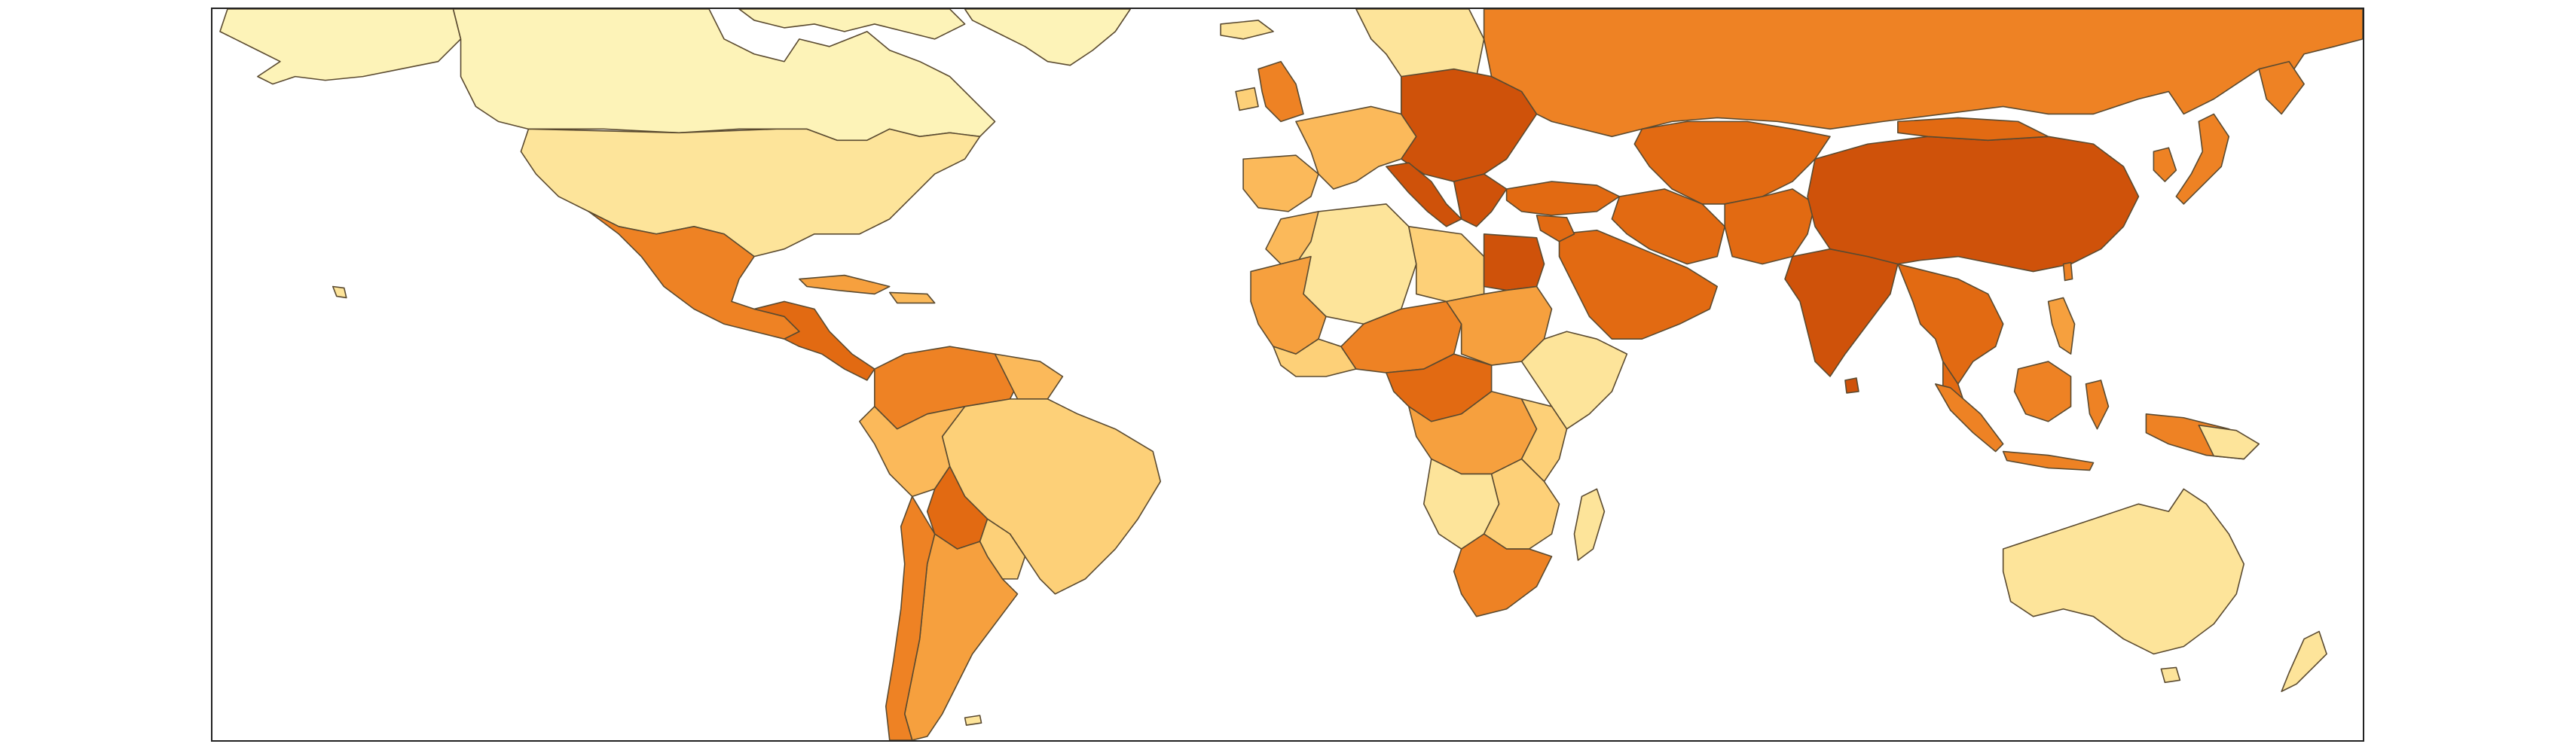 The width and height of the screenshot is (2576, 753). Describe the element at coordinates (2165, 164) in the screenshot. I see `region-korea` at that location.